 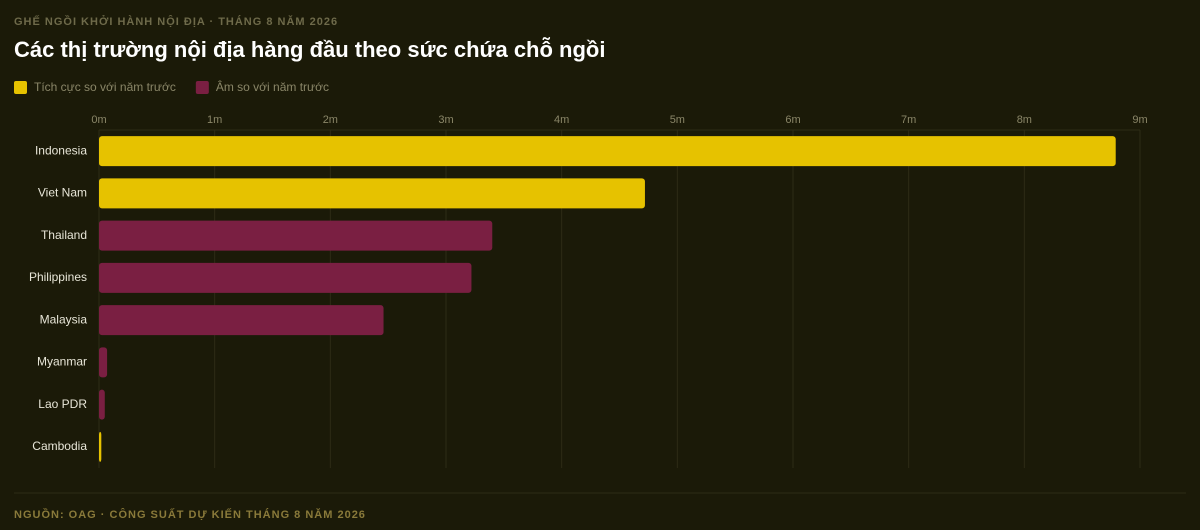 I want to click on y-tick-label: Myanmar, so click(x=62, y=362).